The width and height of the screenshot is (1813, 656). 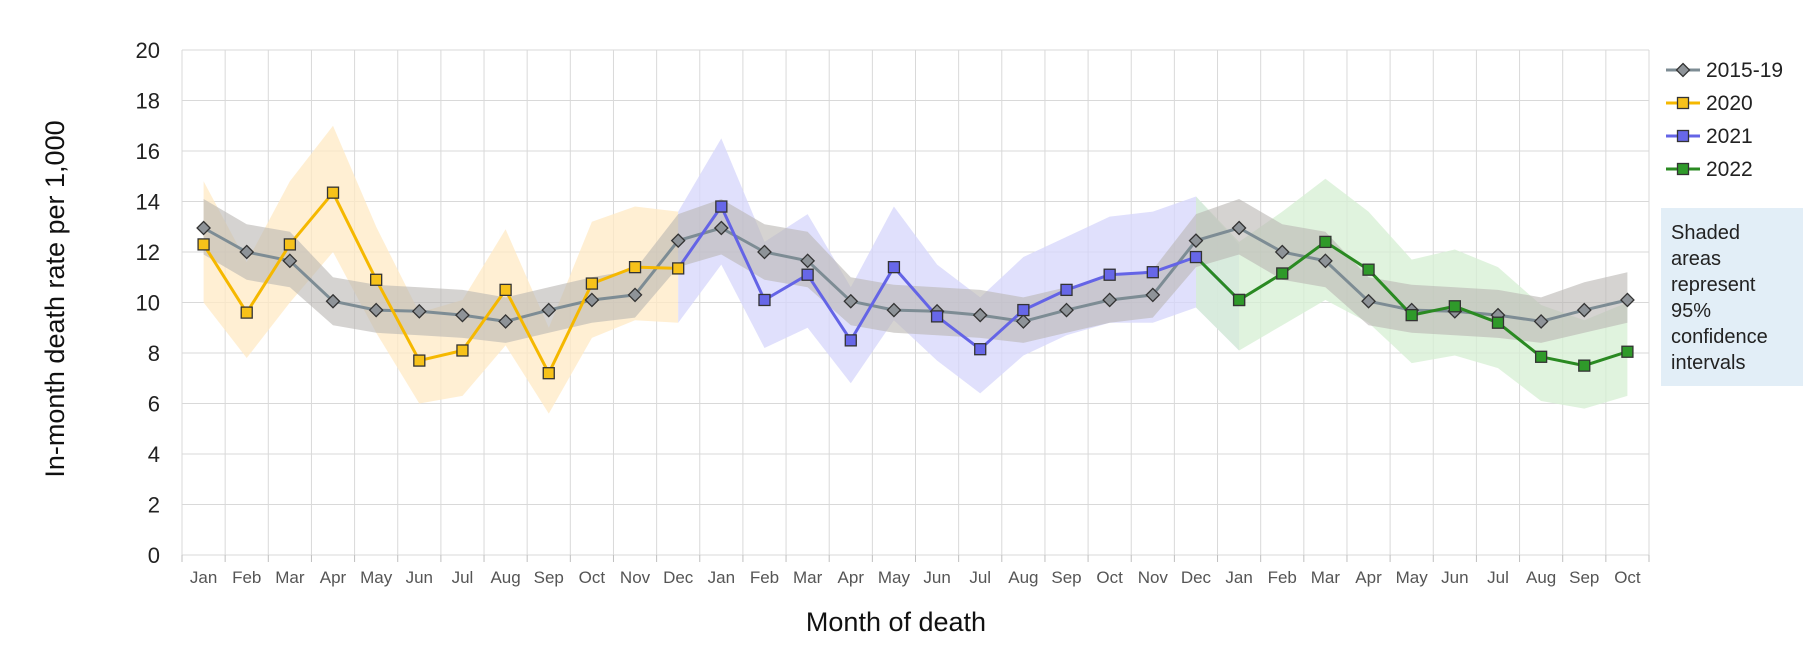 I want to click on y-tick-label: 12, so click(x=148, y=252).